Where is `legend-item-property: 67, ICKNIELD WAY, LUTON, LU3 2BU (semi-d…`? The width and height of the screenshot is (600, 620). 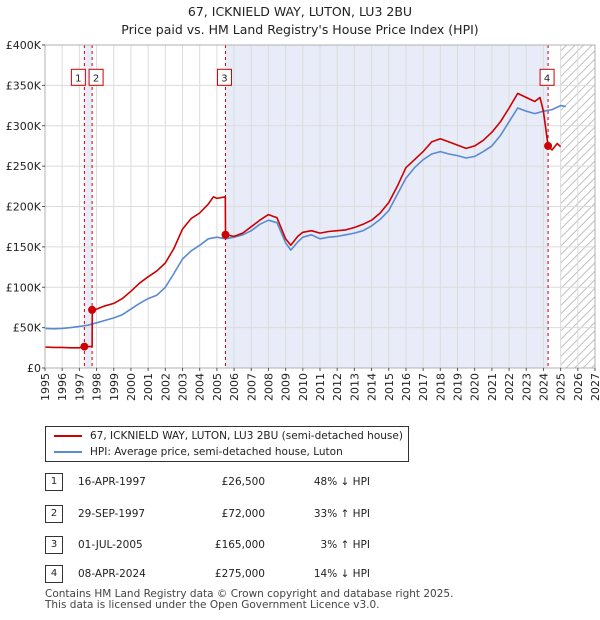
legend-item-property: 67, ICKNIELD WAY, LUTON, LU3 2BU (semi-d… is located at coordinates (228, 436).